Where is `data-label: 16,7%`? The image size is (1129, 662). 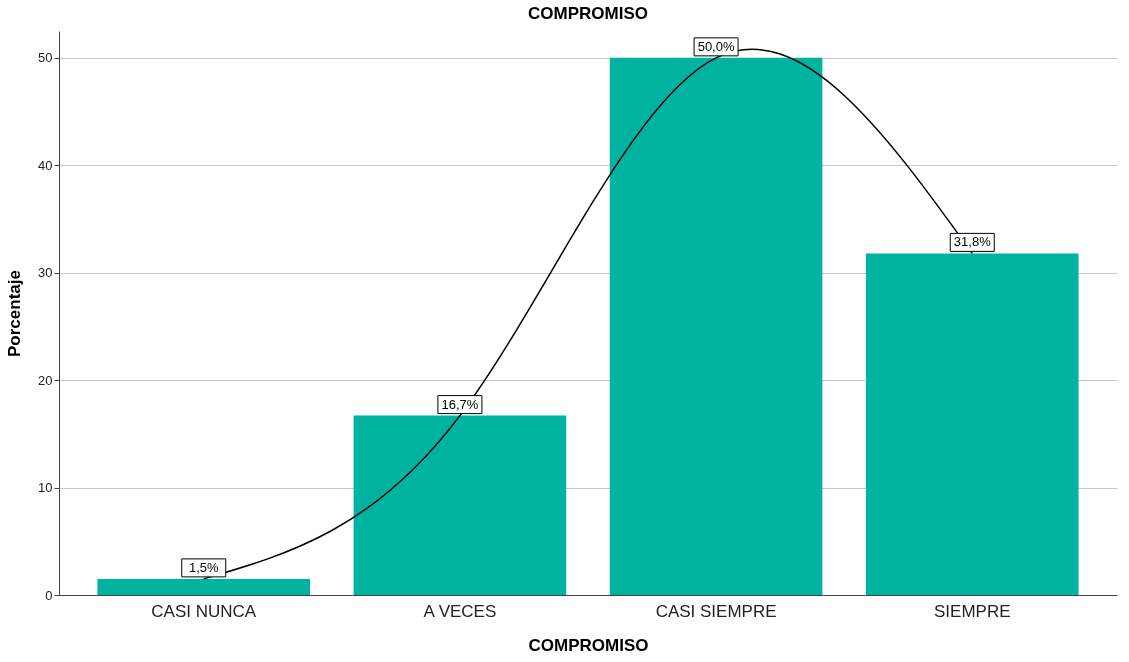
data-label: 16,7% is located at coordinates (460, 404).